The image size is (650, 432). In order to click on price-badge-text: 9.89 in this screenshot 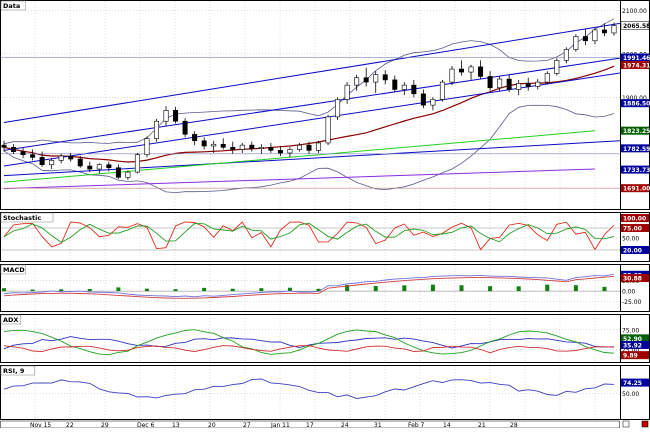, I will do `click(630, 356)`.